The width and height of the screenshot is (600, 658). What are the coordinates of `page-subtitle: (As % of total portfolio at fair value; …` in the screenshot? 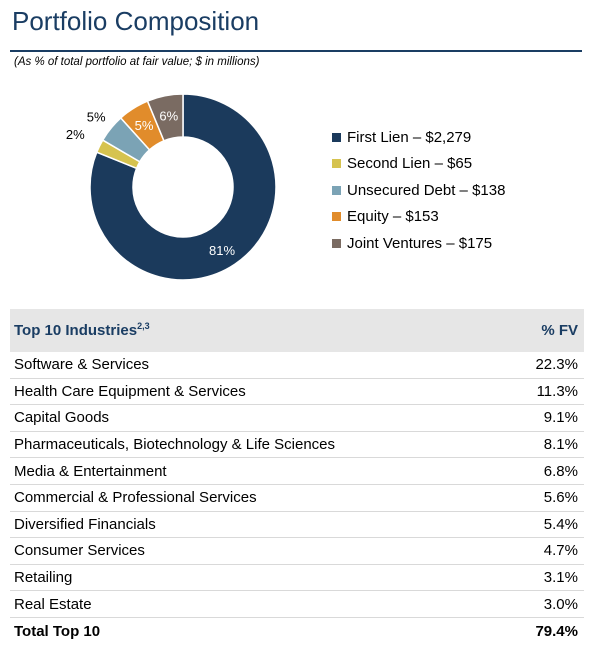 It's located at (137, 62).